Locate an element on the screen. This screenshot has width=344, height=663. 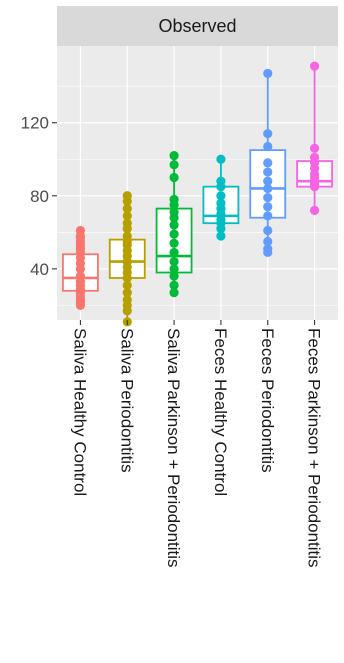
y-tick-label: 120 is located at coordinates (35, 123).